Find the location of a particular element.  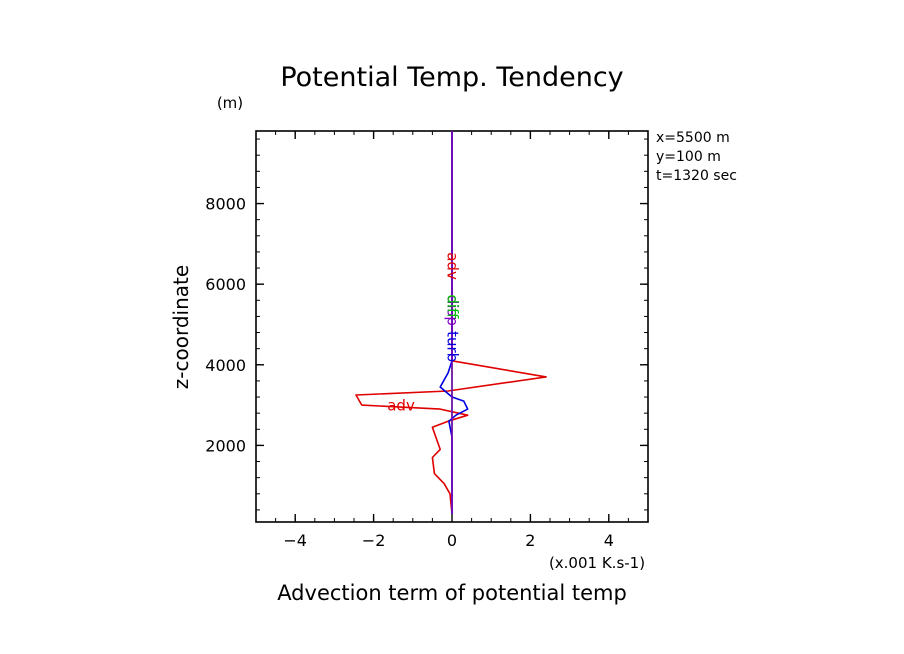

annotation-x: x=5500 m is located at coordinates (693, 138).